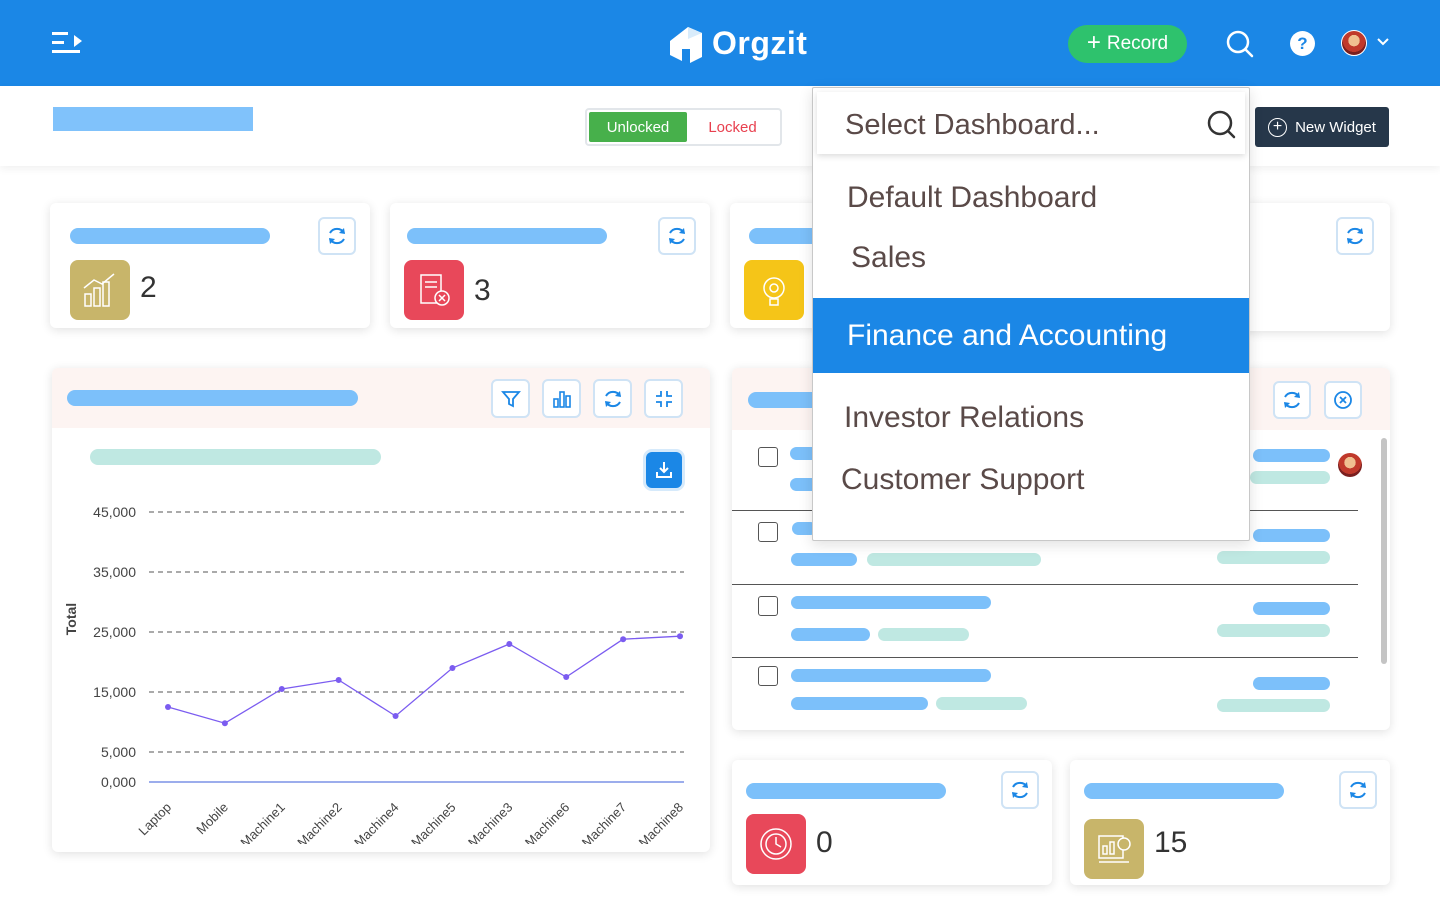 The width and height of the screenshot is (1440, 900). Describe the element at coordinates (1171, 842) in the screenshot. I see `stat-value: 15` at that location.